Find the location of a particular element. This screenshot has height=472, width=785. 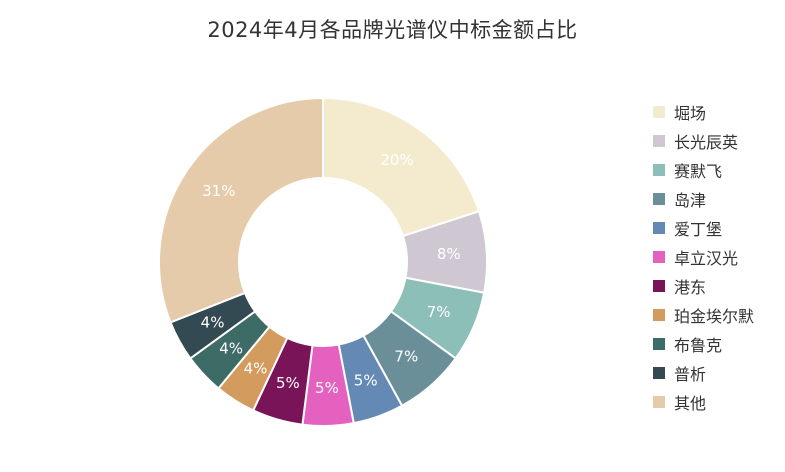

legend-item-6: 卓立汉光 is located at coordinates (703, 256).